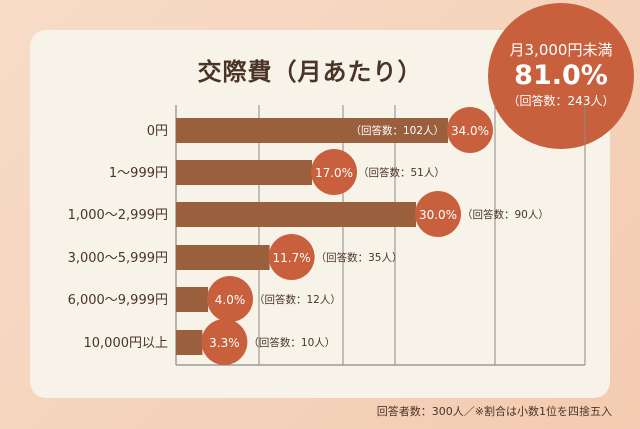  Describe the element at coordinates (157, 131) in the screenshot. I see `category-label: 0円` at that location.